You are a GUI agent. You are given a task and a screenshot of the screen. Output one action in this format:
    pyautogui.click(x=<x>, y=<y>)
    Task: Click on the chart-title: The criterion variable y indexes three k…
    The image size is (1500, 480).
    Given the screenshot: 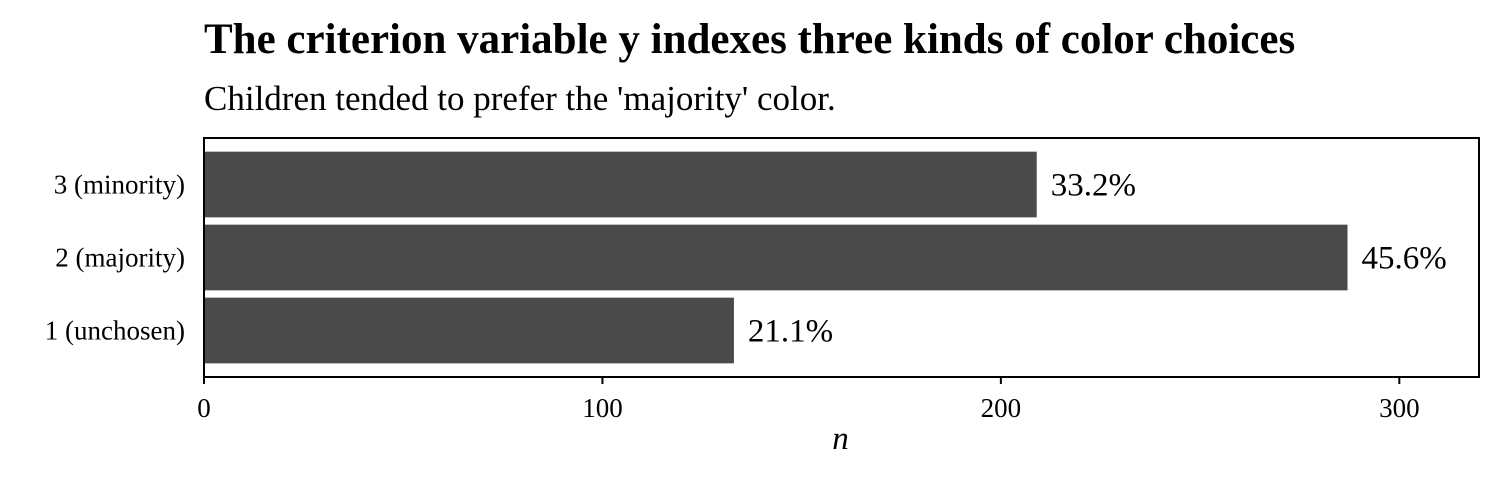 What is the action you would take?
    pyautogui.click(x=749, y=39)
    